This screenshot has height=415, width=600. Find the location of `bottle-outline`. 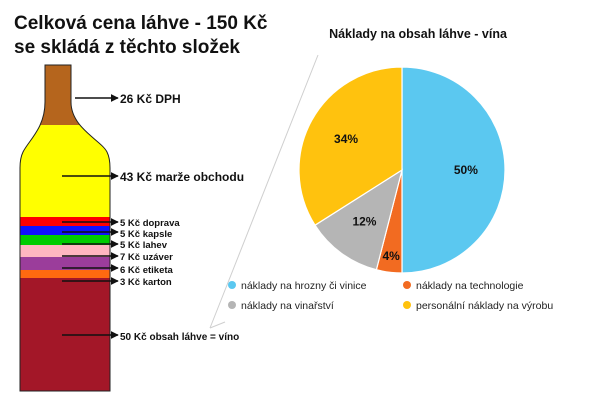

bottle-outline is located at coordinates (65, 228).